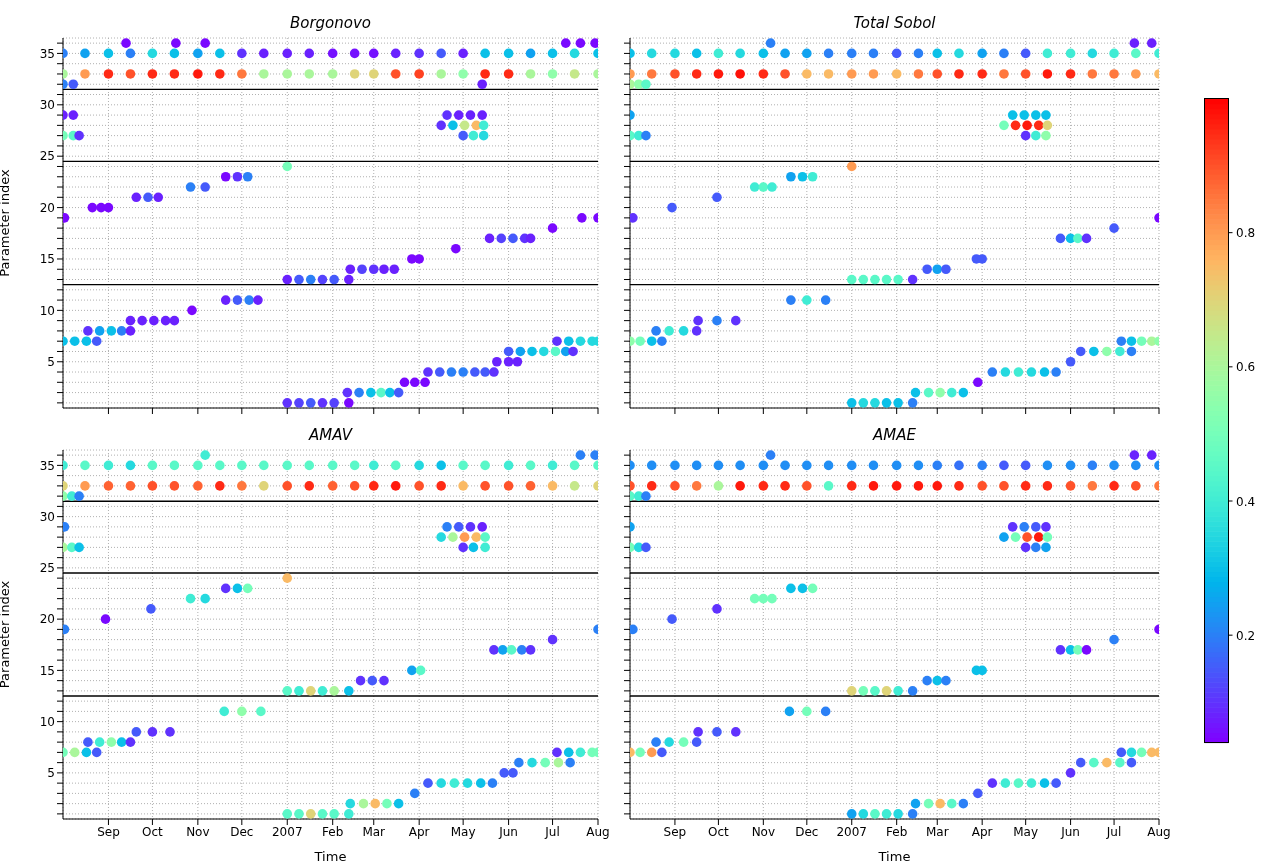 This screenshot has height=861, width=1268. What do you see at coordinates (1246, 367) in the screenshot?
I see `color-bar-label: 0.6` at bounding box center [1246, 367].